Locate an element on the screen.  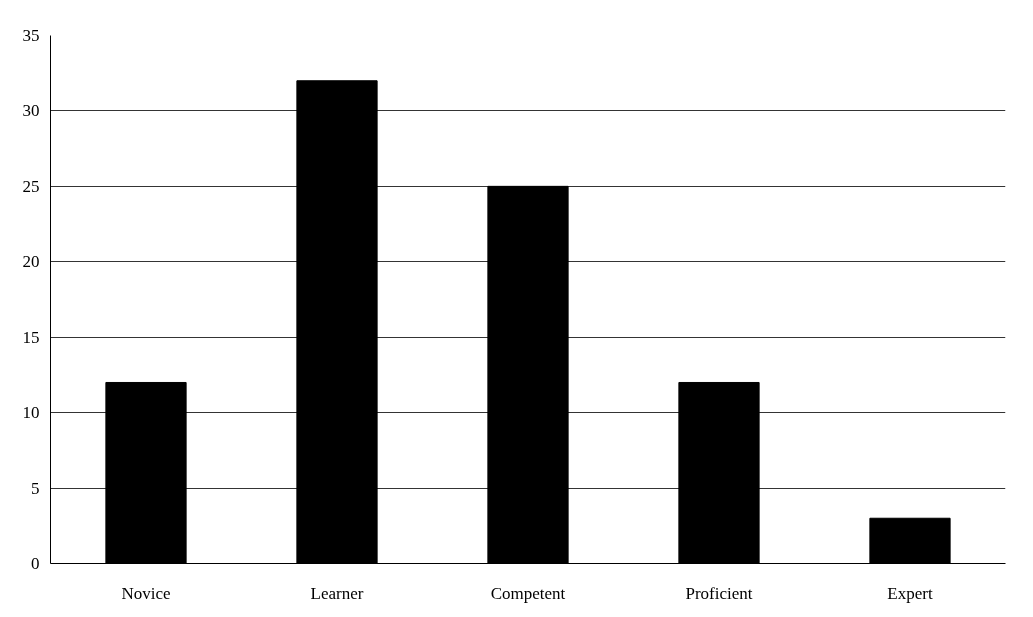
y-tick-label: 25 is located at coordinates (31, 186).